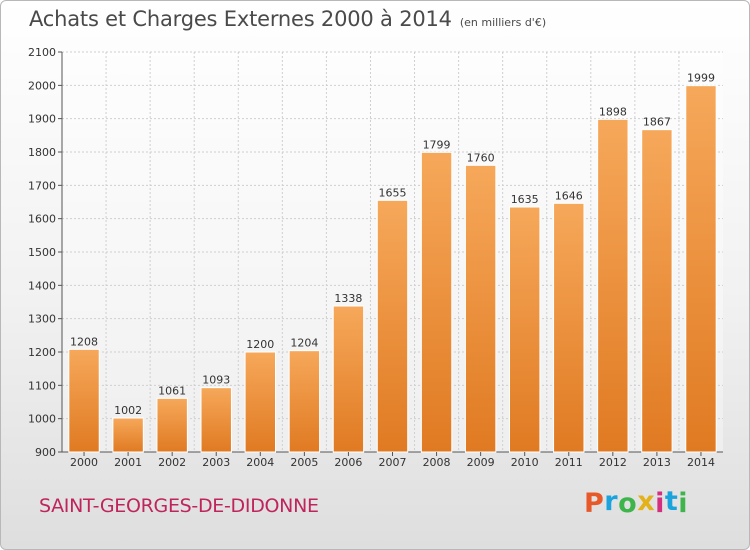 The width and height of the screenshot is (750, 550). I want to click on value-label: 1002, so click(128, 410).